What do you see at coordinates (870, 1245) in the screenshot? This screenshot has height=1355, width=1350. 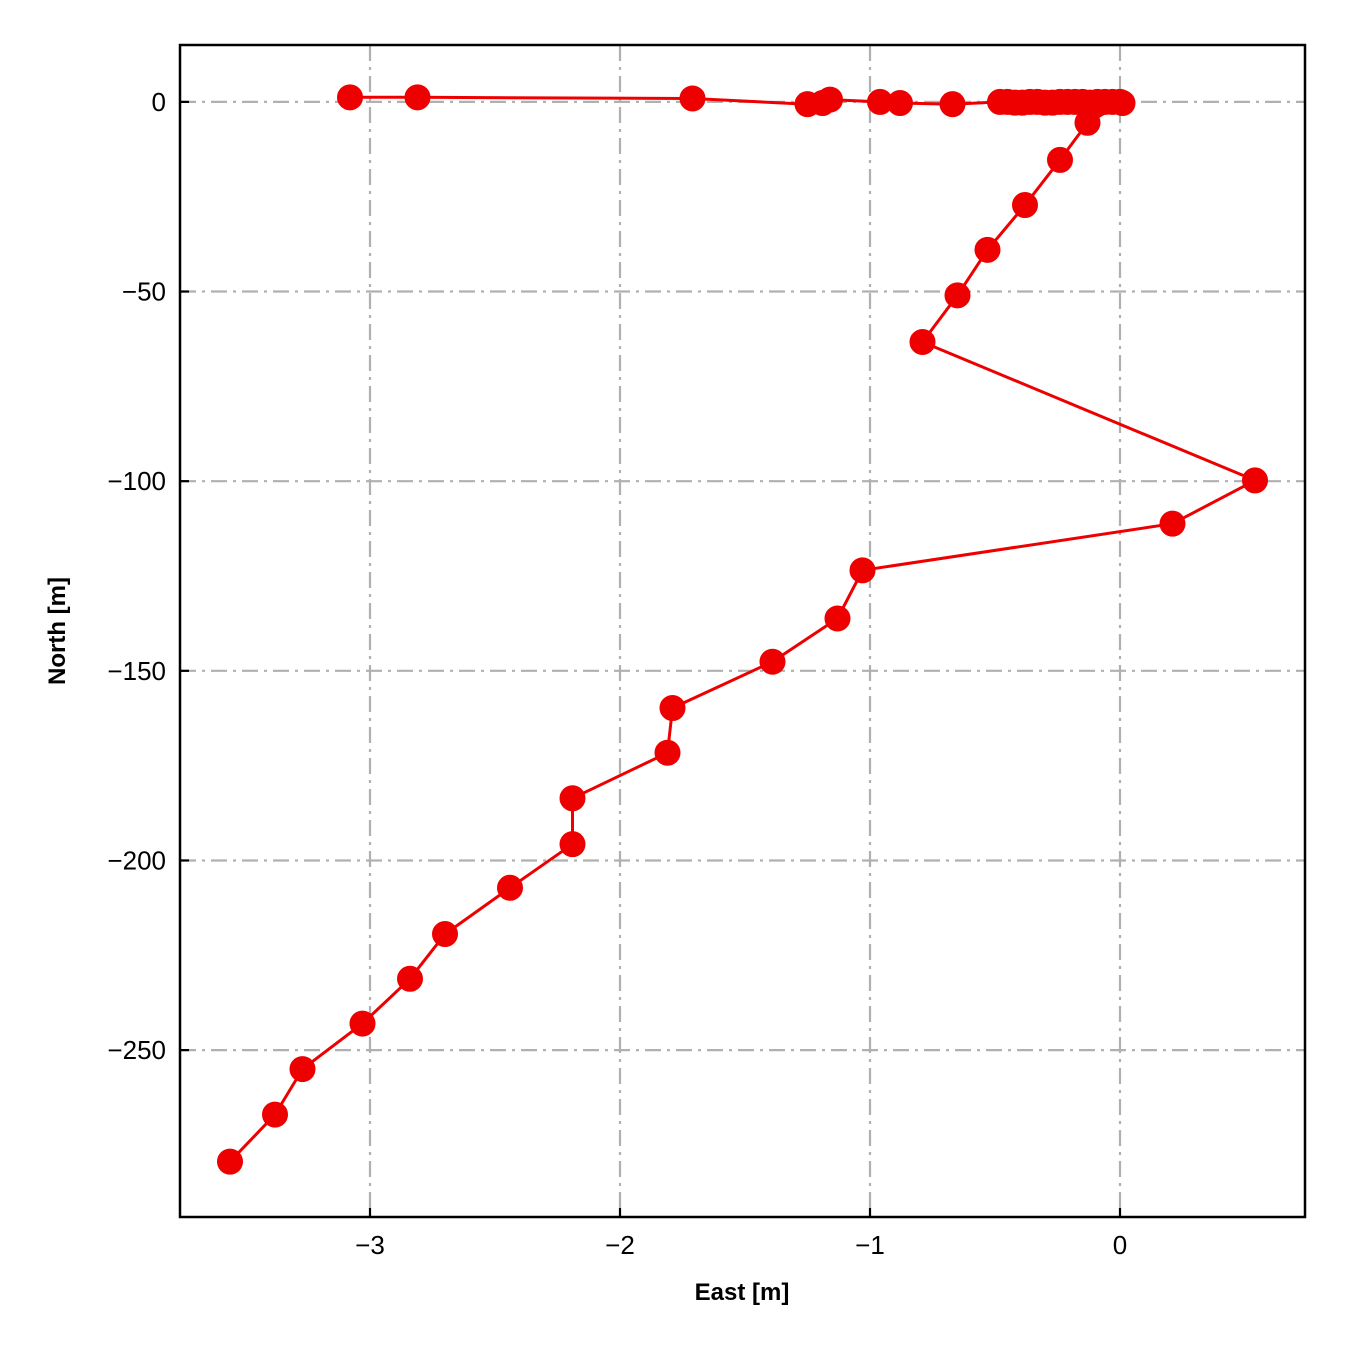 I see `x-tick-label: −1` at bounding box center [870, 1245].